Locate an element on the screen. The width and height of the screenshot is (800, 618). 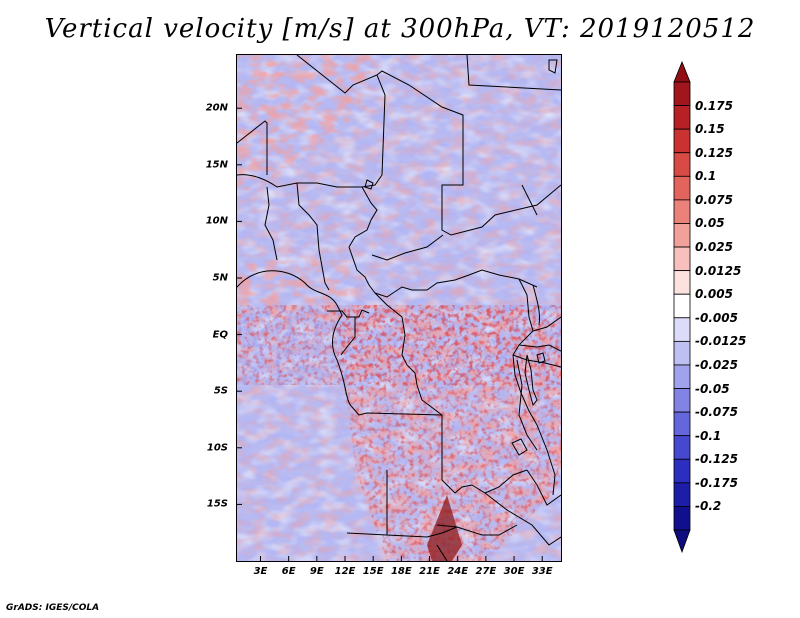
colorbar-label: -0.1 is located at coordinates (708, 435).